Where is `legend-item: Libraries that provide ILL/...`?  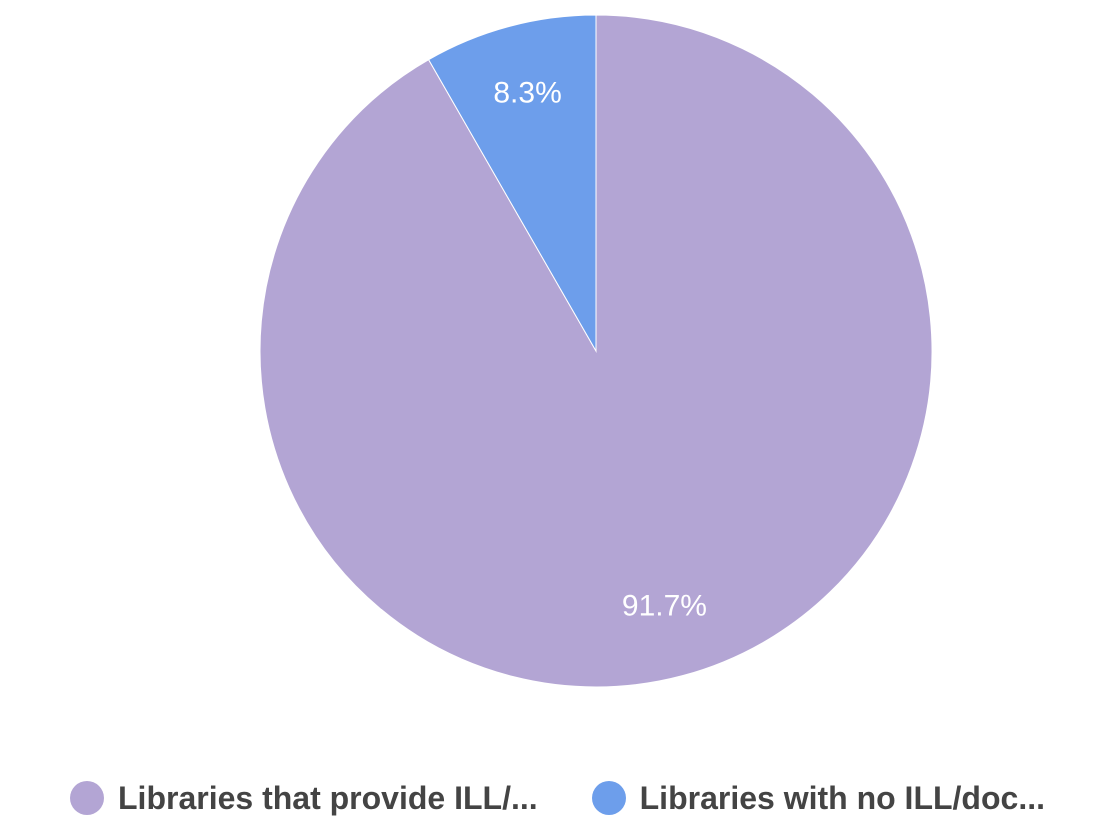
legend-item: Libraries that provide ILL/... is located at coordinates (304, 798).